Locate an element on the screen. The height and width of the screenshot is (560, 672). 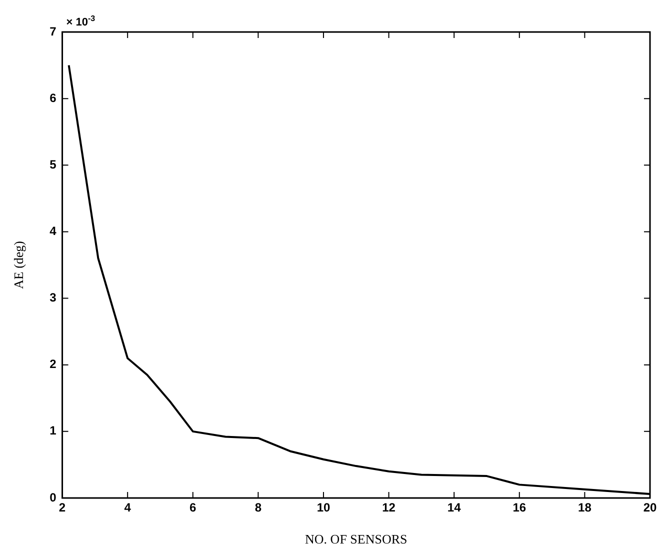
y-tick-label: 2 is located at coordinates (53, 364).